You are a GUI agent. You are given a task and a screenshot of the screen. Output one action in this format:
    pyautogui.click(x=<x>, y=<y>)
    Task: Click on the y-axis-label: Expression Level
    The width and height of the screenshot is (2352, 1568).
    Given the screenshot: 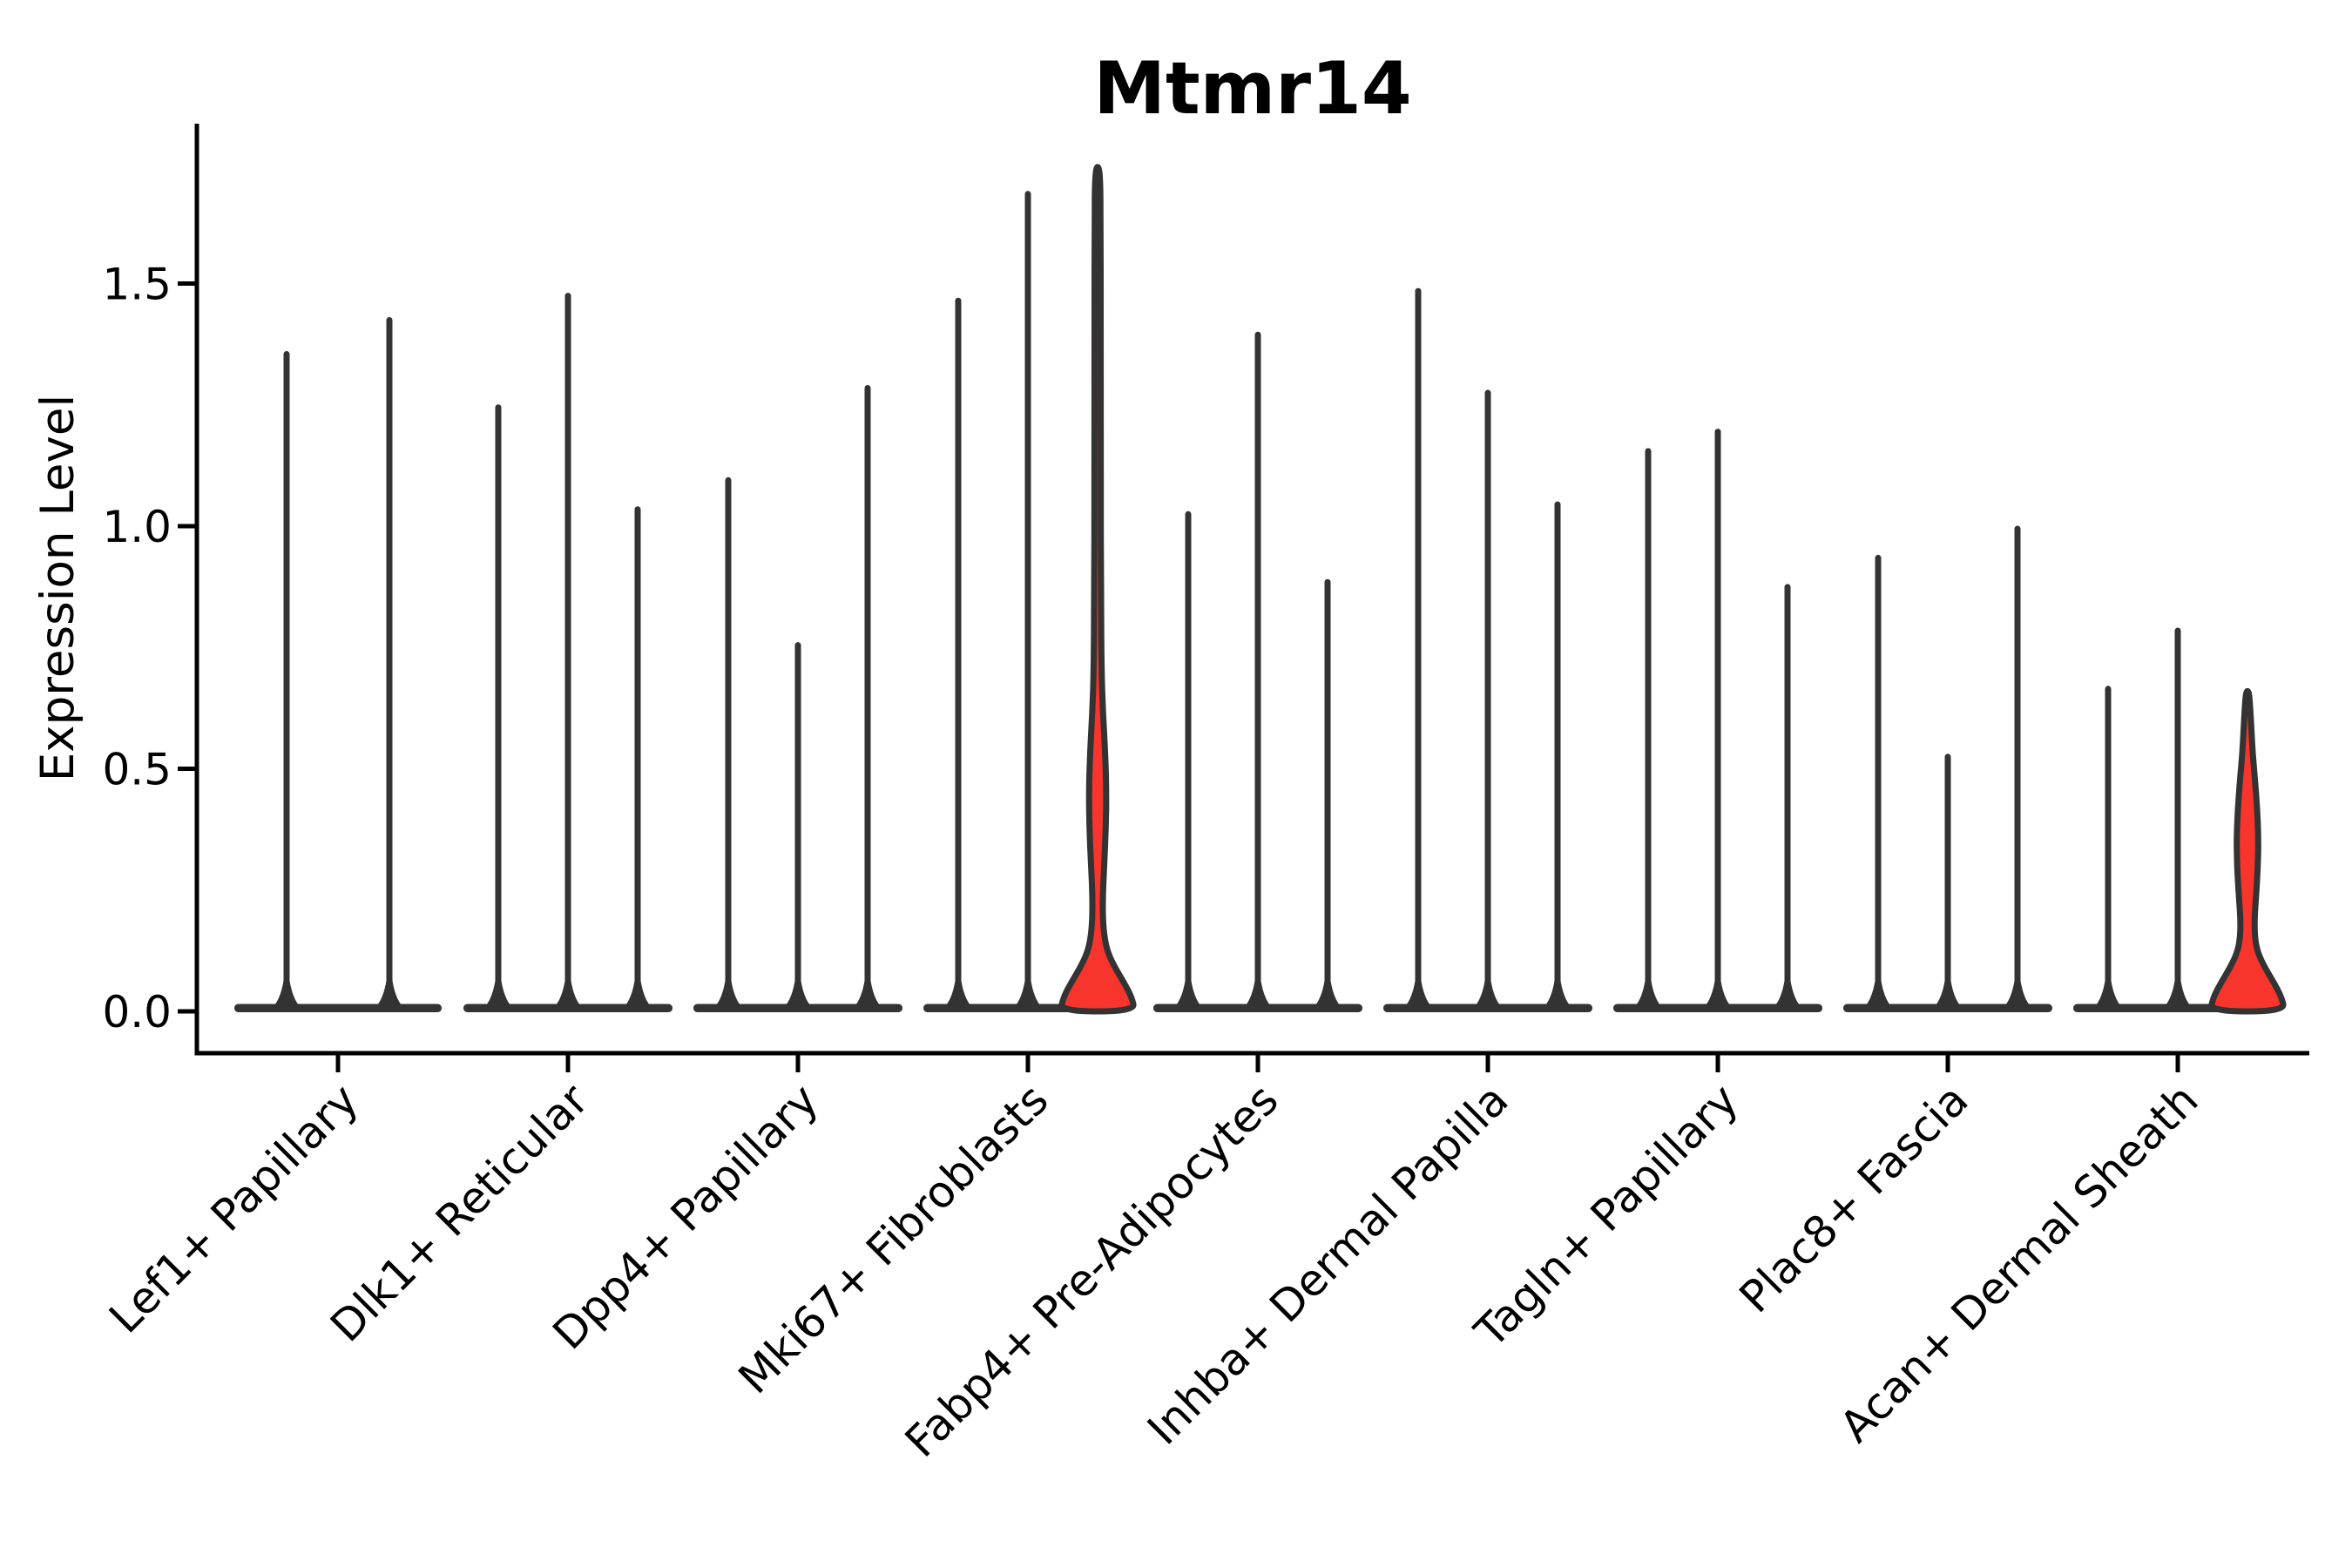 What is the action you would take?
    pyautogui.click(x=58, y=588)
    